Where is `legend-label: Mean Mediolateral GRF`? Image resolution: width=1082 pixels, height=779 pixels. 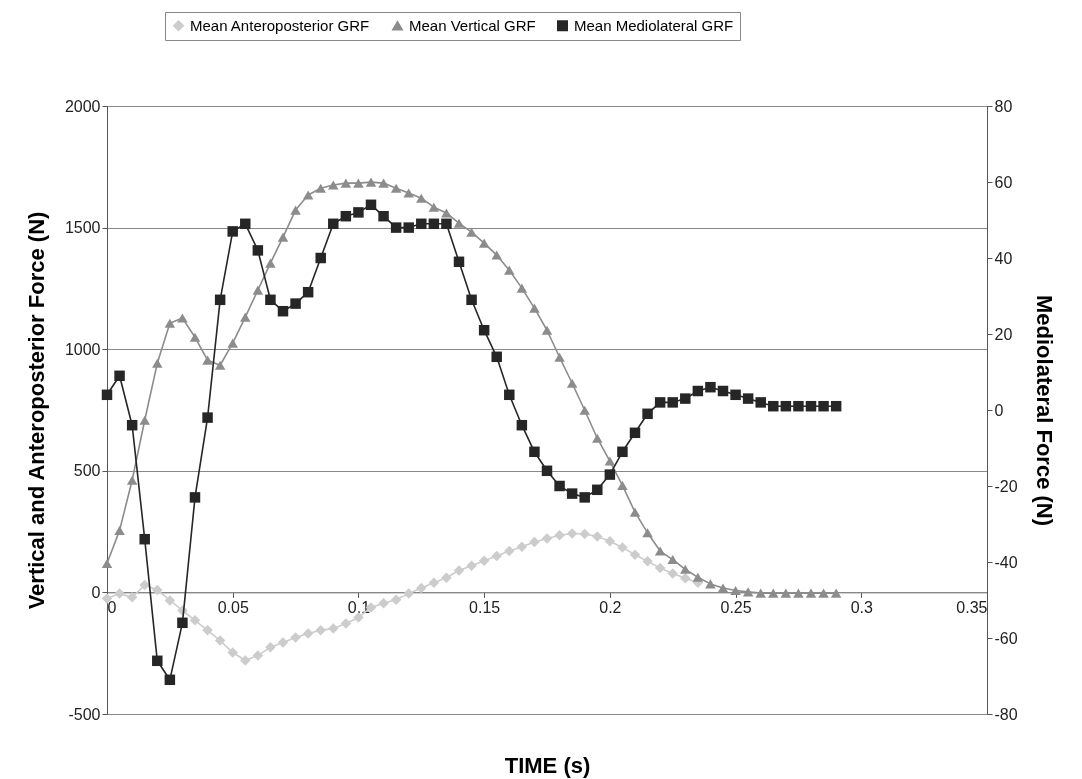 legend-label: Mean Mediolateral GRF is located at coordinates (654, 25).